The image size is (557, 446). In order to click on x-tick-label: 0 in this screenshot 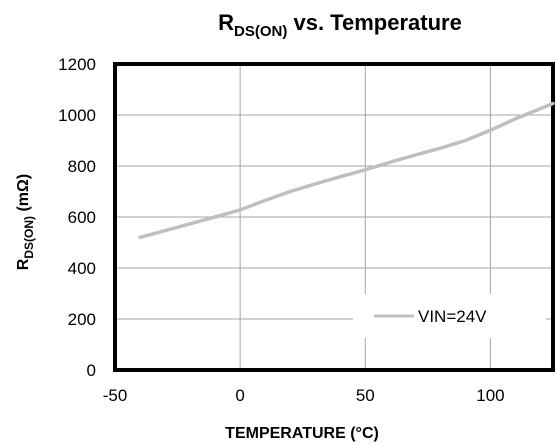, I will do `click(239, 395)`.